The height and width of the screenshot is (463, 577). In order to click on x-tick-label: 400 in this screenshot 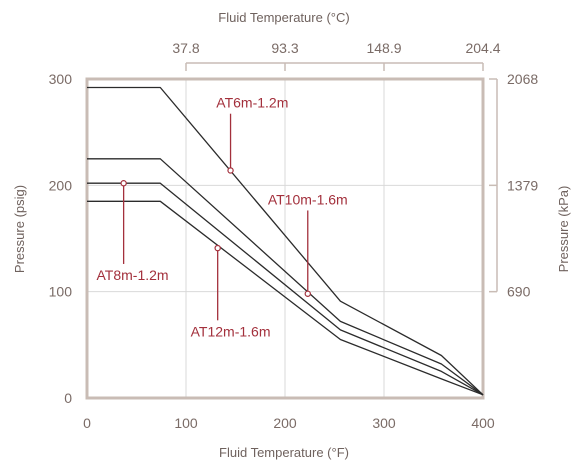, I will do `click(483, 423)`.